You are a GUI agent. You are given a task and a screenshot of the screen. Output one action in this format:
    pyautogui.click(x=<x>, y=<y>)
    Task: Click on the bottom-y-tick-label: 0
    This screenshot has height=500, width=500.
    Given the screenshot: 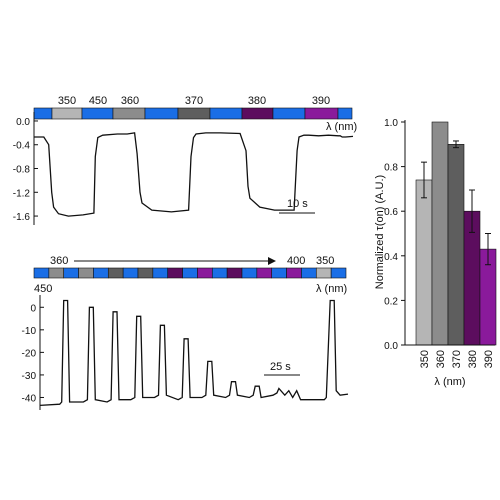 What is the action you would take?
    pyautogui.click(x=33, y=308)
    